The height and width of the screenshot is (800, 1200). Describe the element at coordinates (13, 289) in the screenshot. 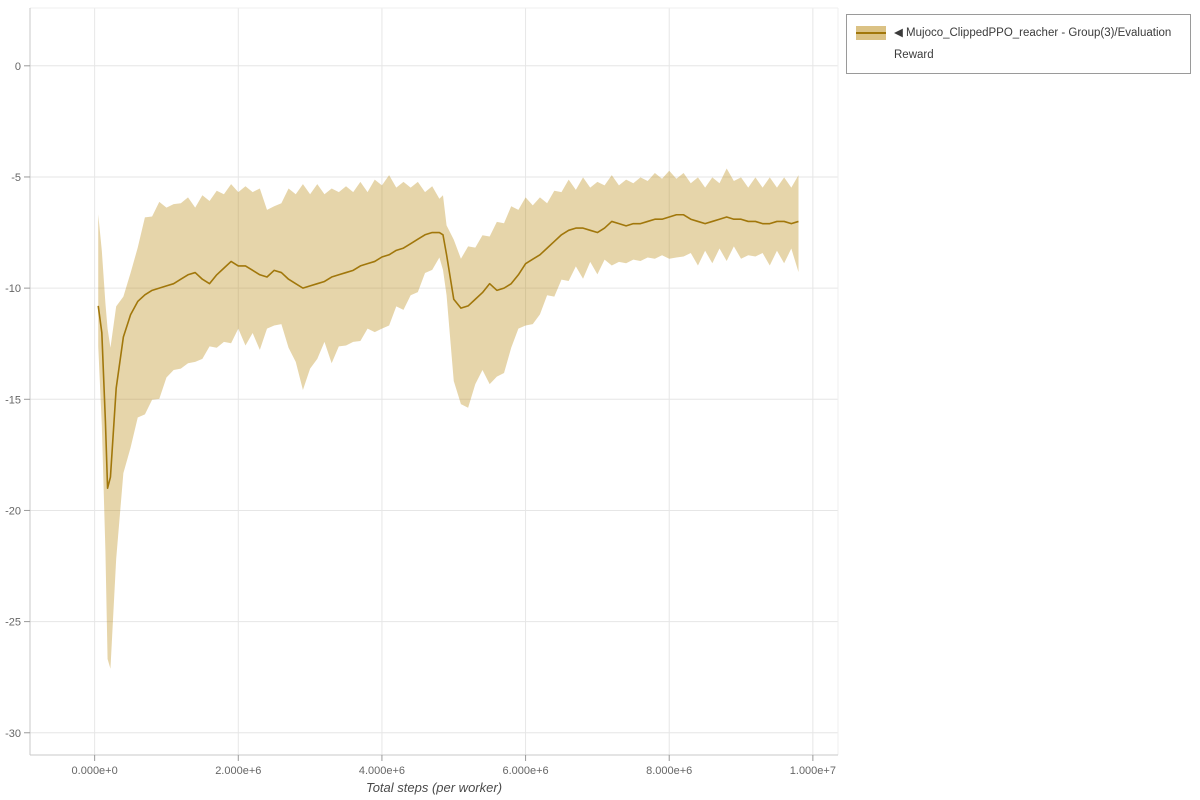

I see `y-tick-label: -10` at that location.